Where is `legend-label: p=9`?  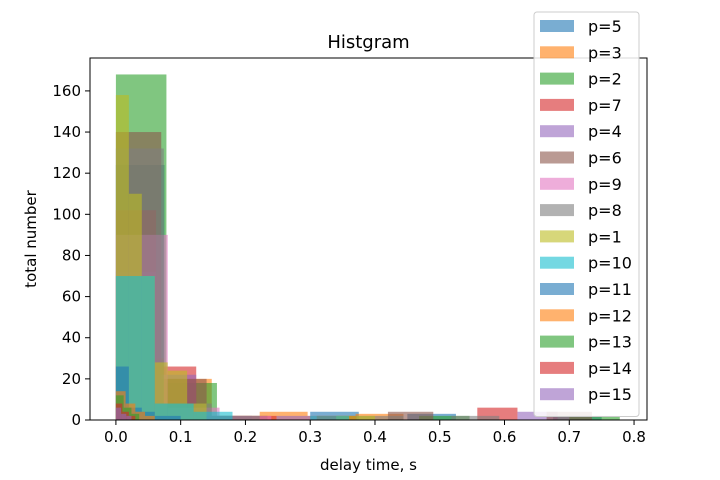
legend-label: p=9 is located at coordinates (605, 184).